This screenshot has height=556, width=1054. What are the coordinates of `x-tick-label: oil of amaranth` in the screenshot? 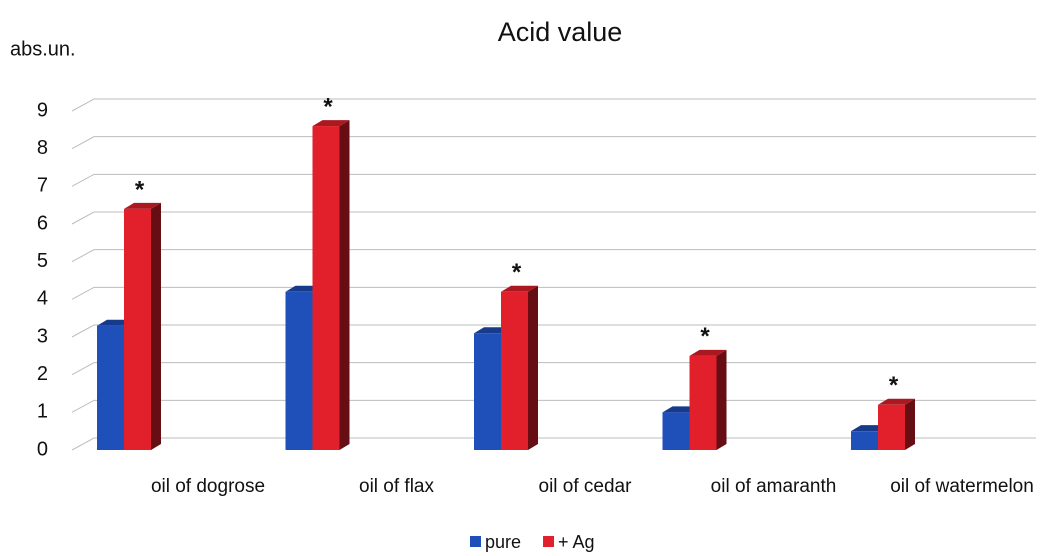 It's located at (774, 486).